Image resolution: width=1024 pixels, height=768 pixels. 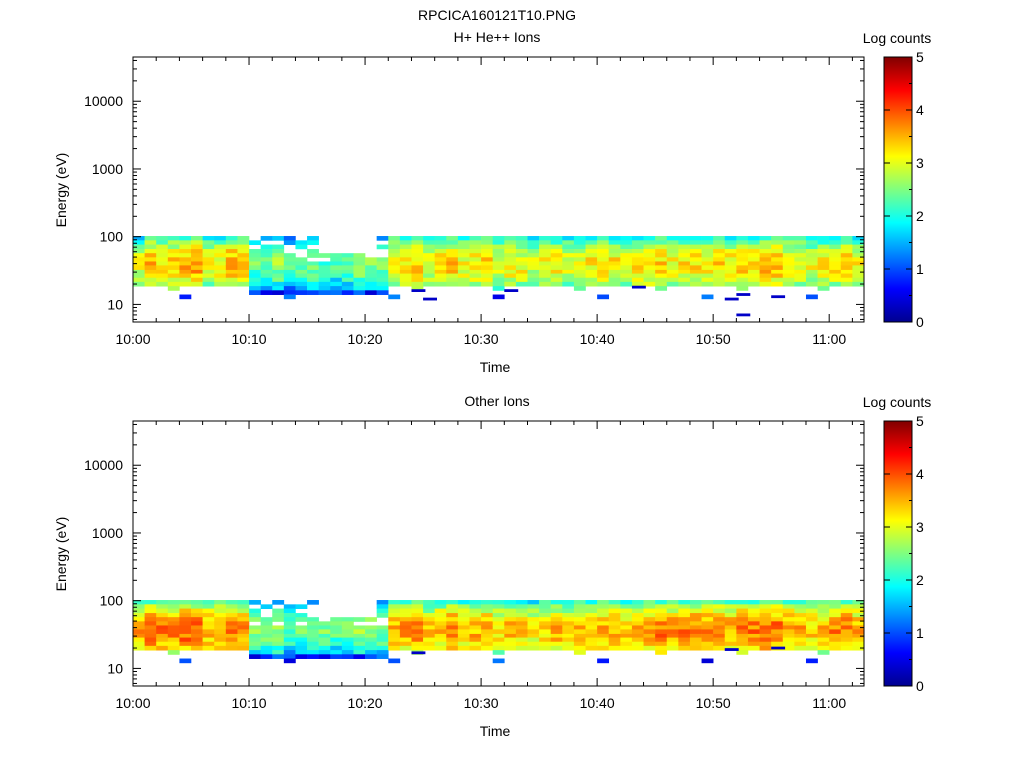 I want to click on x-tick-label: 10:50, so click(x=713, y=703).